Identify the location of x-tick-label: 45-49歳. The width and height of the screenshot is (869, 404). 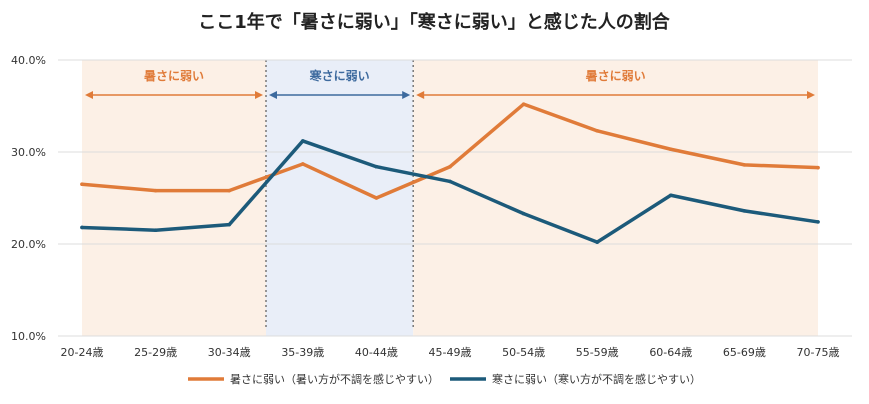
(450, 352).